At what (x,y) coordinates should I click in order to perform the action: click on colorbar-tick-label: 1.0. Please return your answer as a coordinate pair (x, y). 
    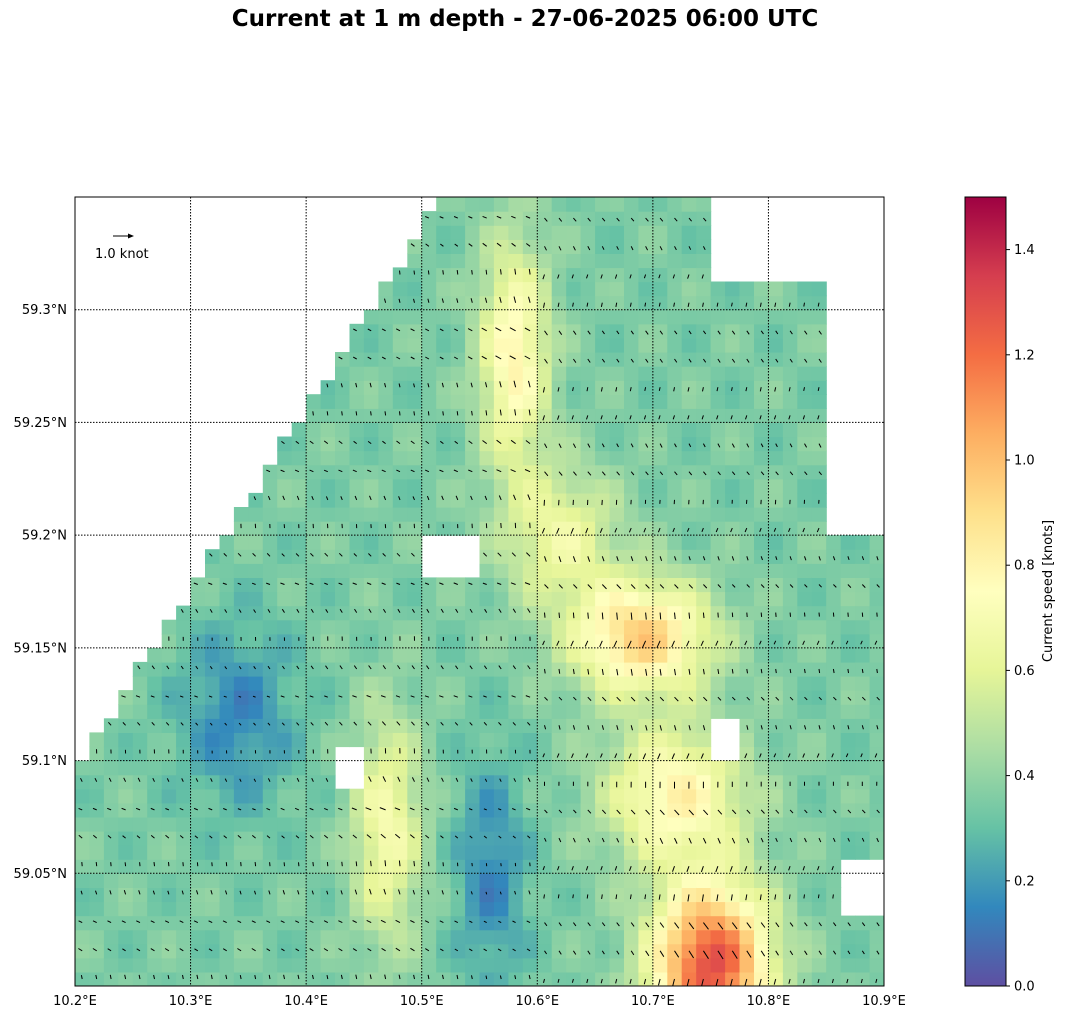
    Looking at the image, I should click on (1024, 461).